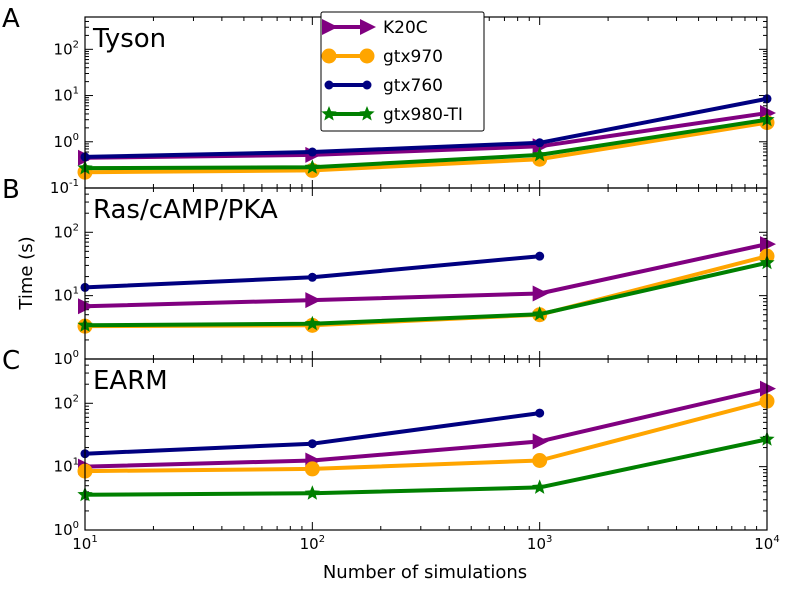 This screenshot has width=800, height=600. Describe the element at coordinates (11, 19) in the screenshot. I see `panel-letter: A` at that location.